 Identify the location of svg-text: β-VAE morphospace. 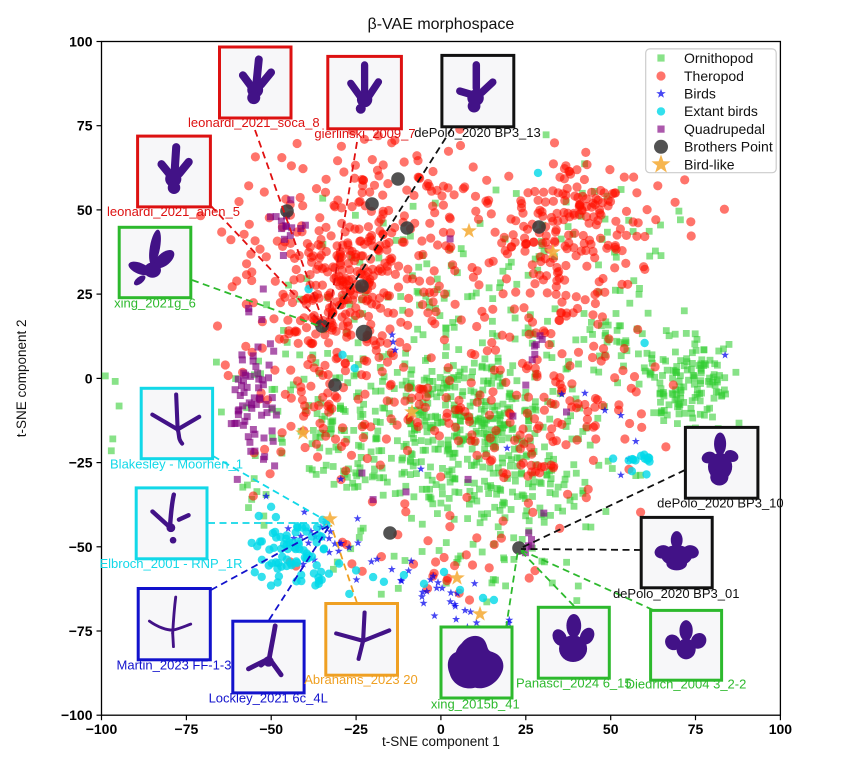
(441, 24).